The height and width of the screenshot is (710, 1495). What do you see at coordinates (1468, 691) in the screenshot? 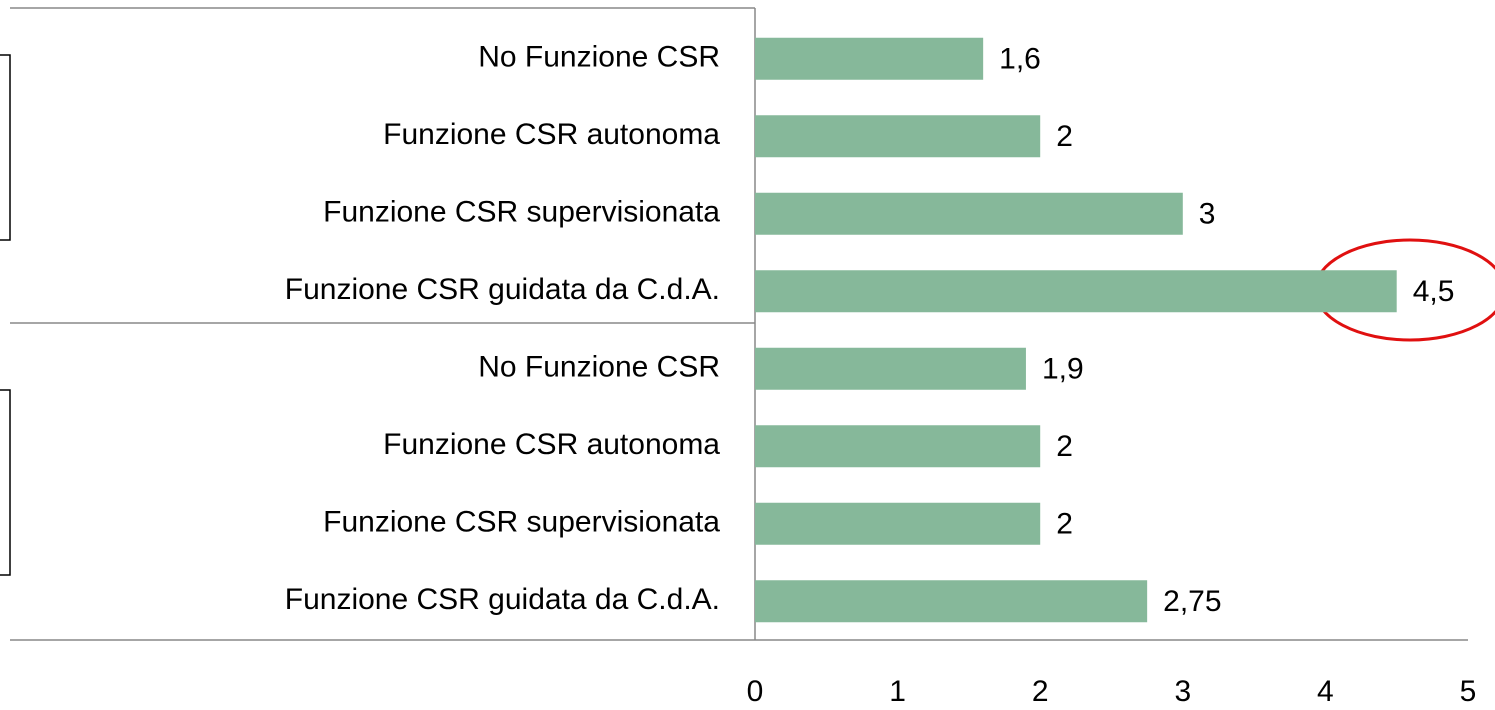
I see `x-tick-label: 5` at bounding box center [1468, 691].